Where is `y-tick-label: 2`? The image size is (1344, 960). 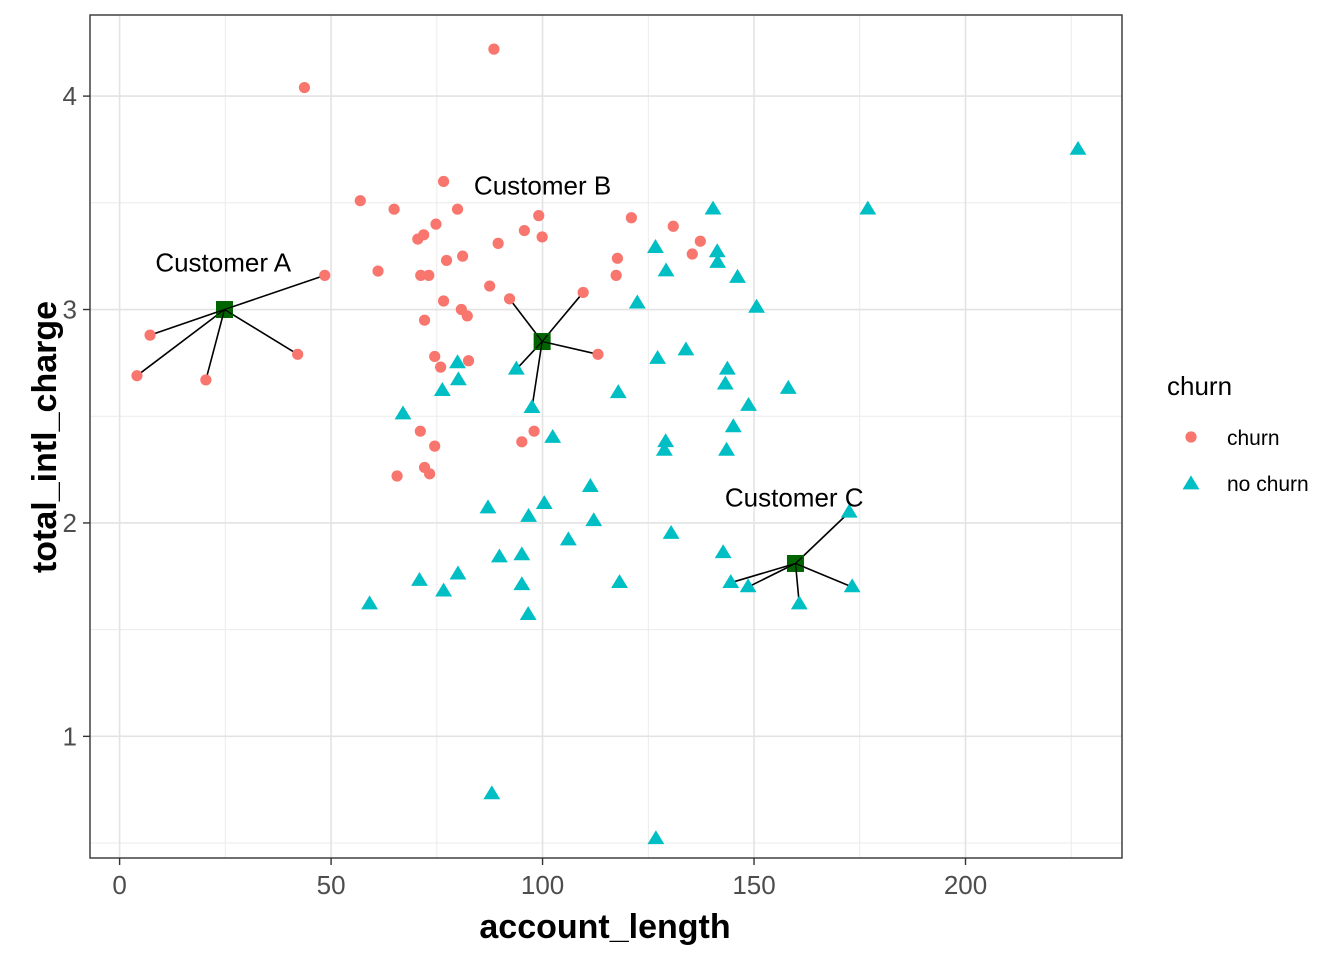 y-tick-label: 2 is located at coordinates (70, 523).